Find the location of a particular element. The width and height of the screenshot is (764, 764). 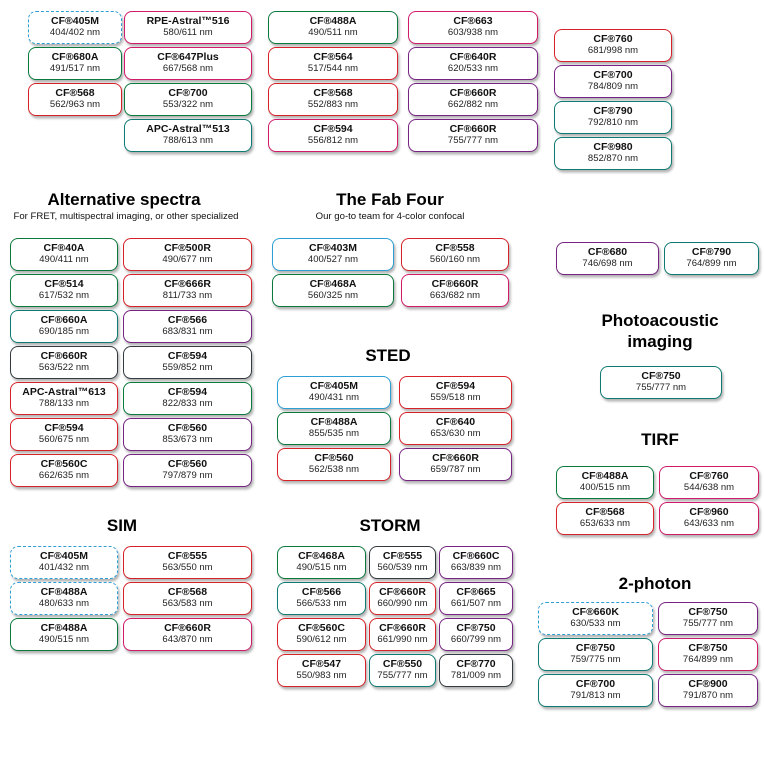

dye-chip: CF®660R 663/682 nm is located at coordinates (455, 290).